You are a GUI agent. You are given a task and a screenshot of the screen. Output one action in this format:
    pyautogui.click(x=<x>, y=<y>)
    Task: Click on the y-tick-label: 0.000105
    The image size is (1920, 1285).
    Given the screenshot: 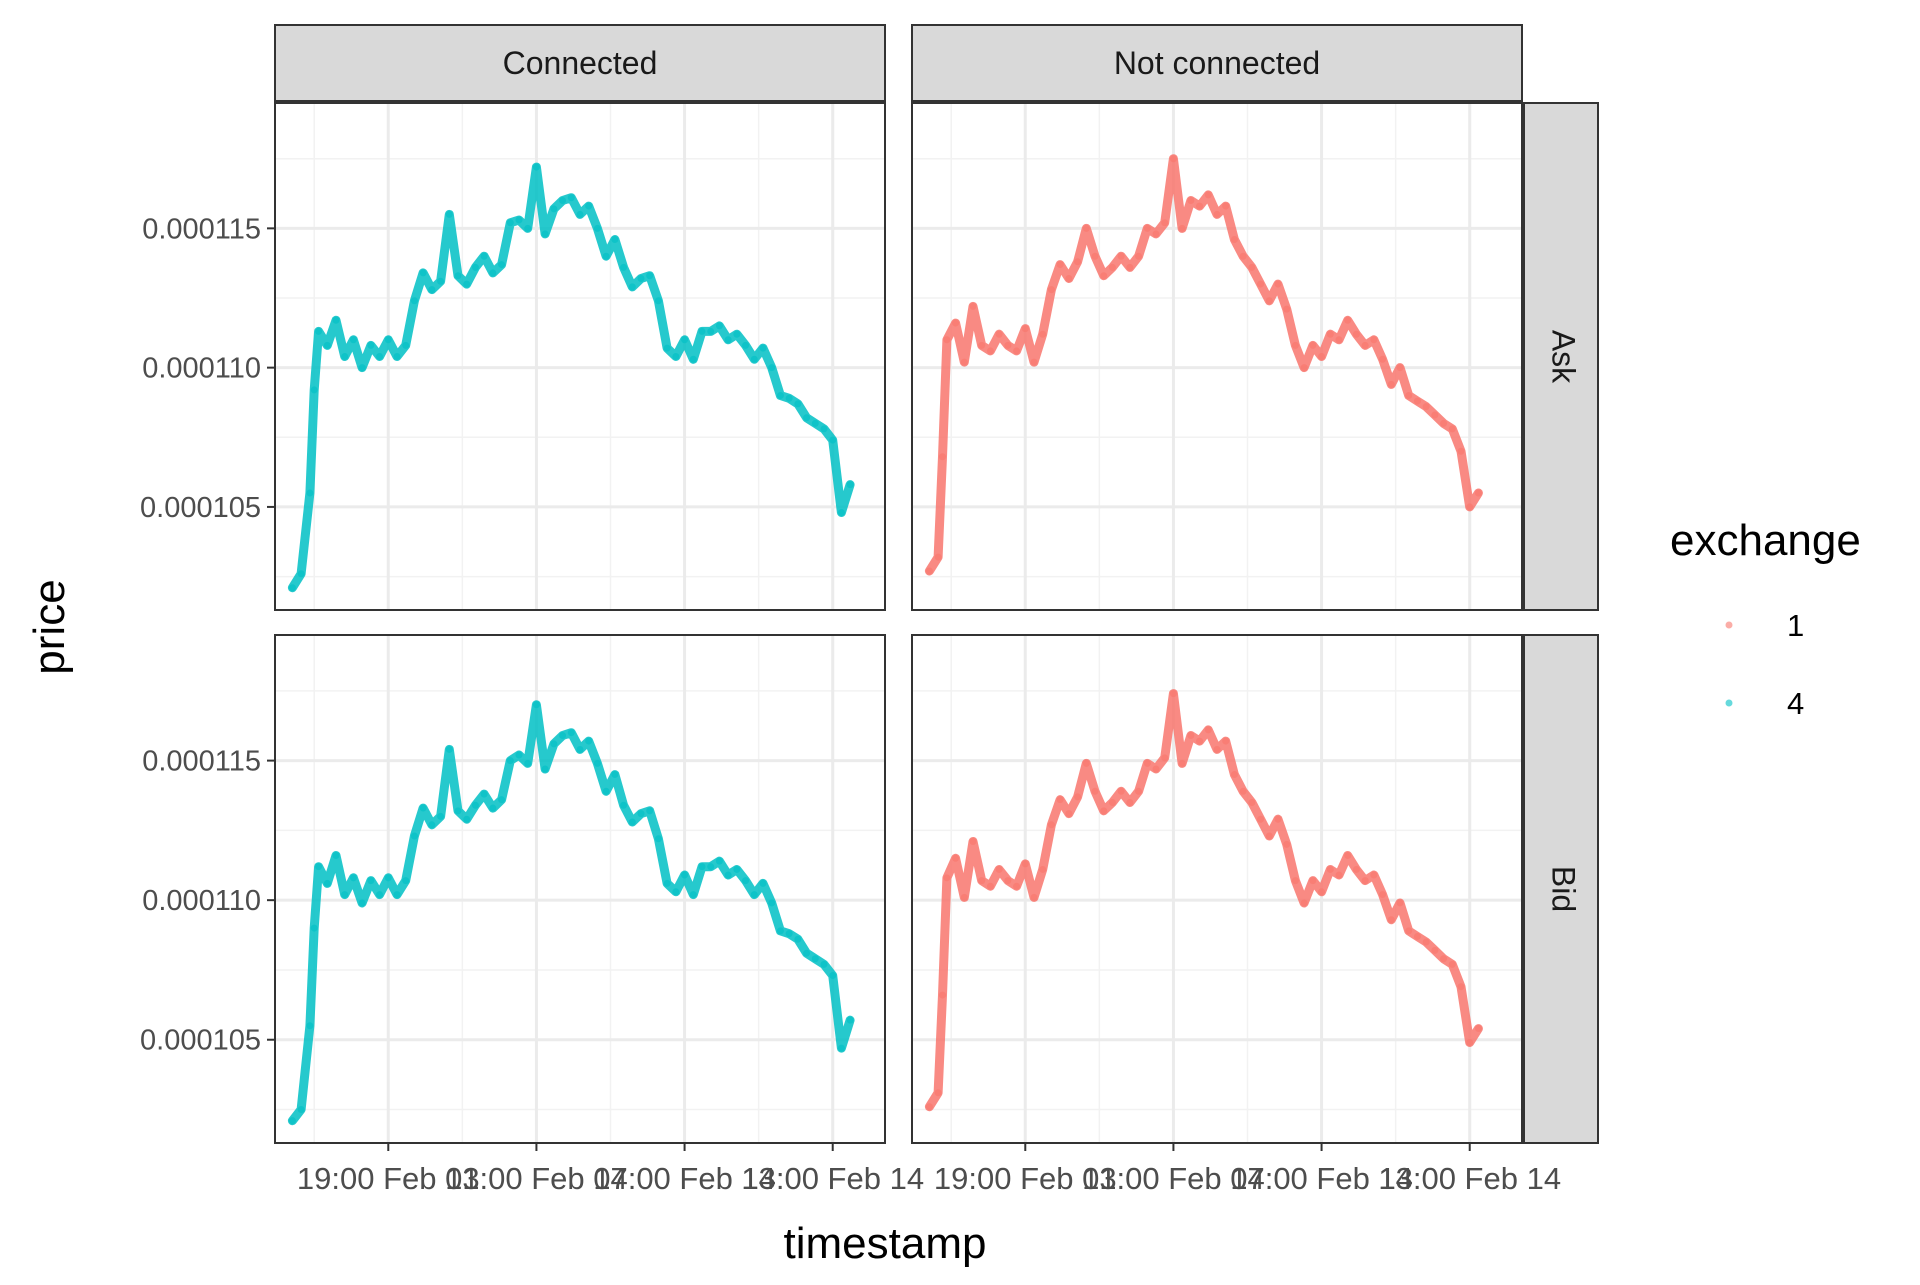 What is the action you would take?
    pyautogui.click(x=200, y=508)
    